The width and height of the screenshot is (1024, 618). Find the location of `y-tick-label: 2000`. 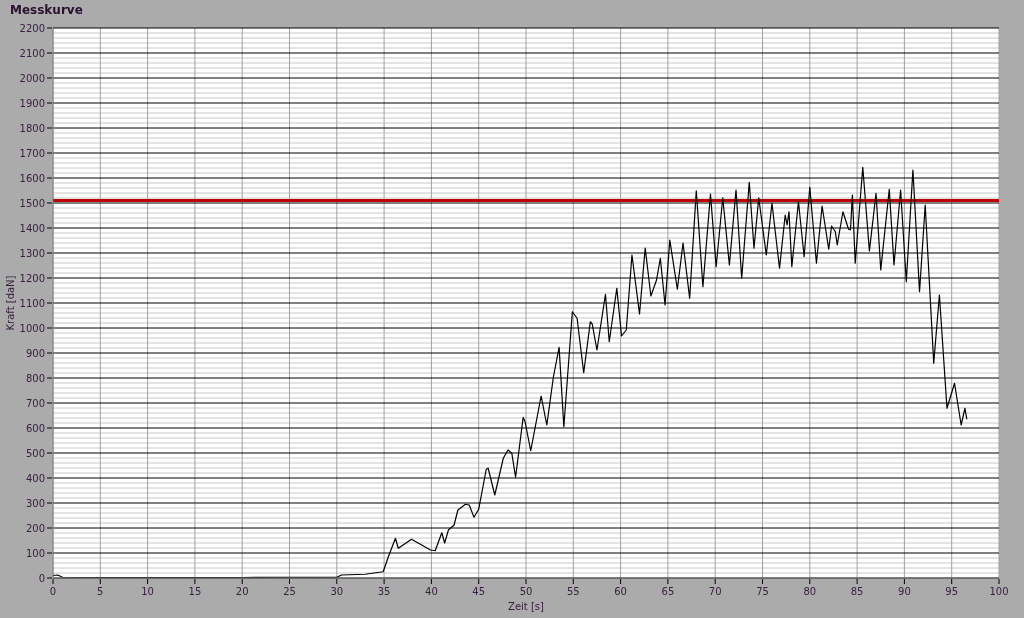

y-tick-label: 2000 is located at coordinates (32, 78).